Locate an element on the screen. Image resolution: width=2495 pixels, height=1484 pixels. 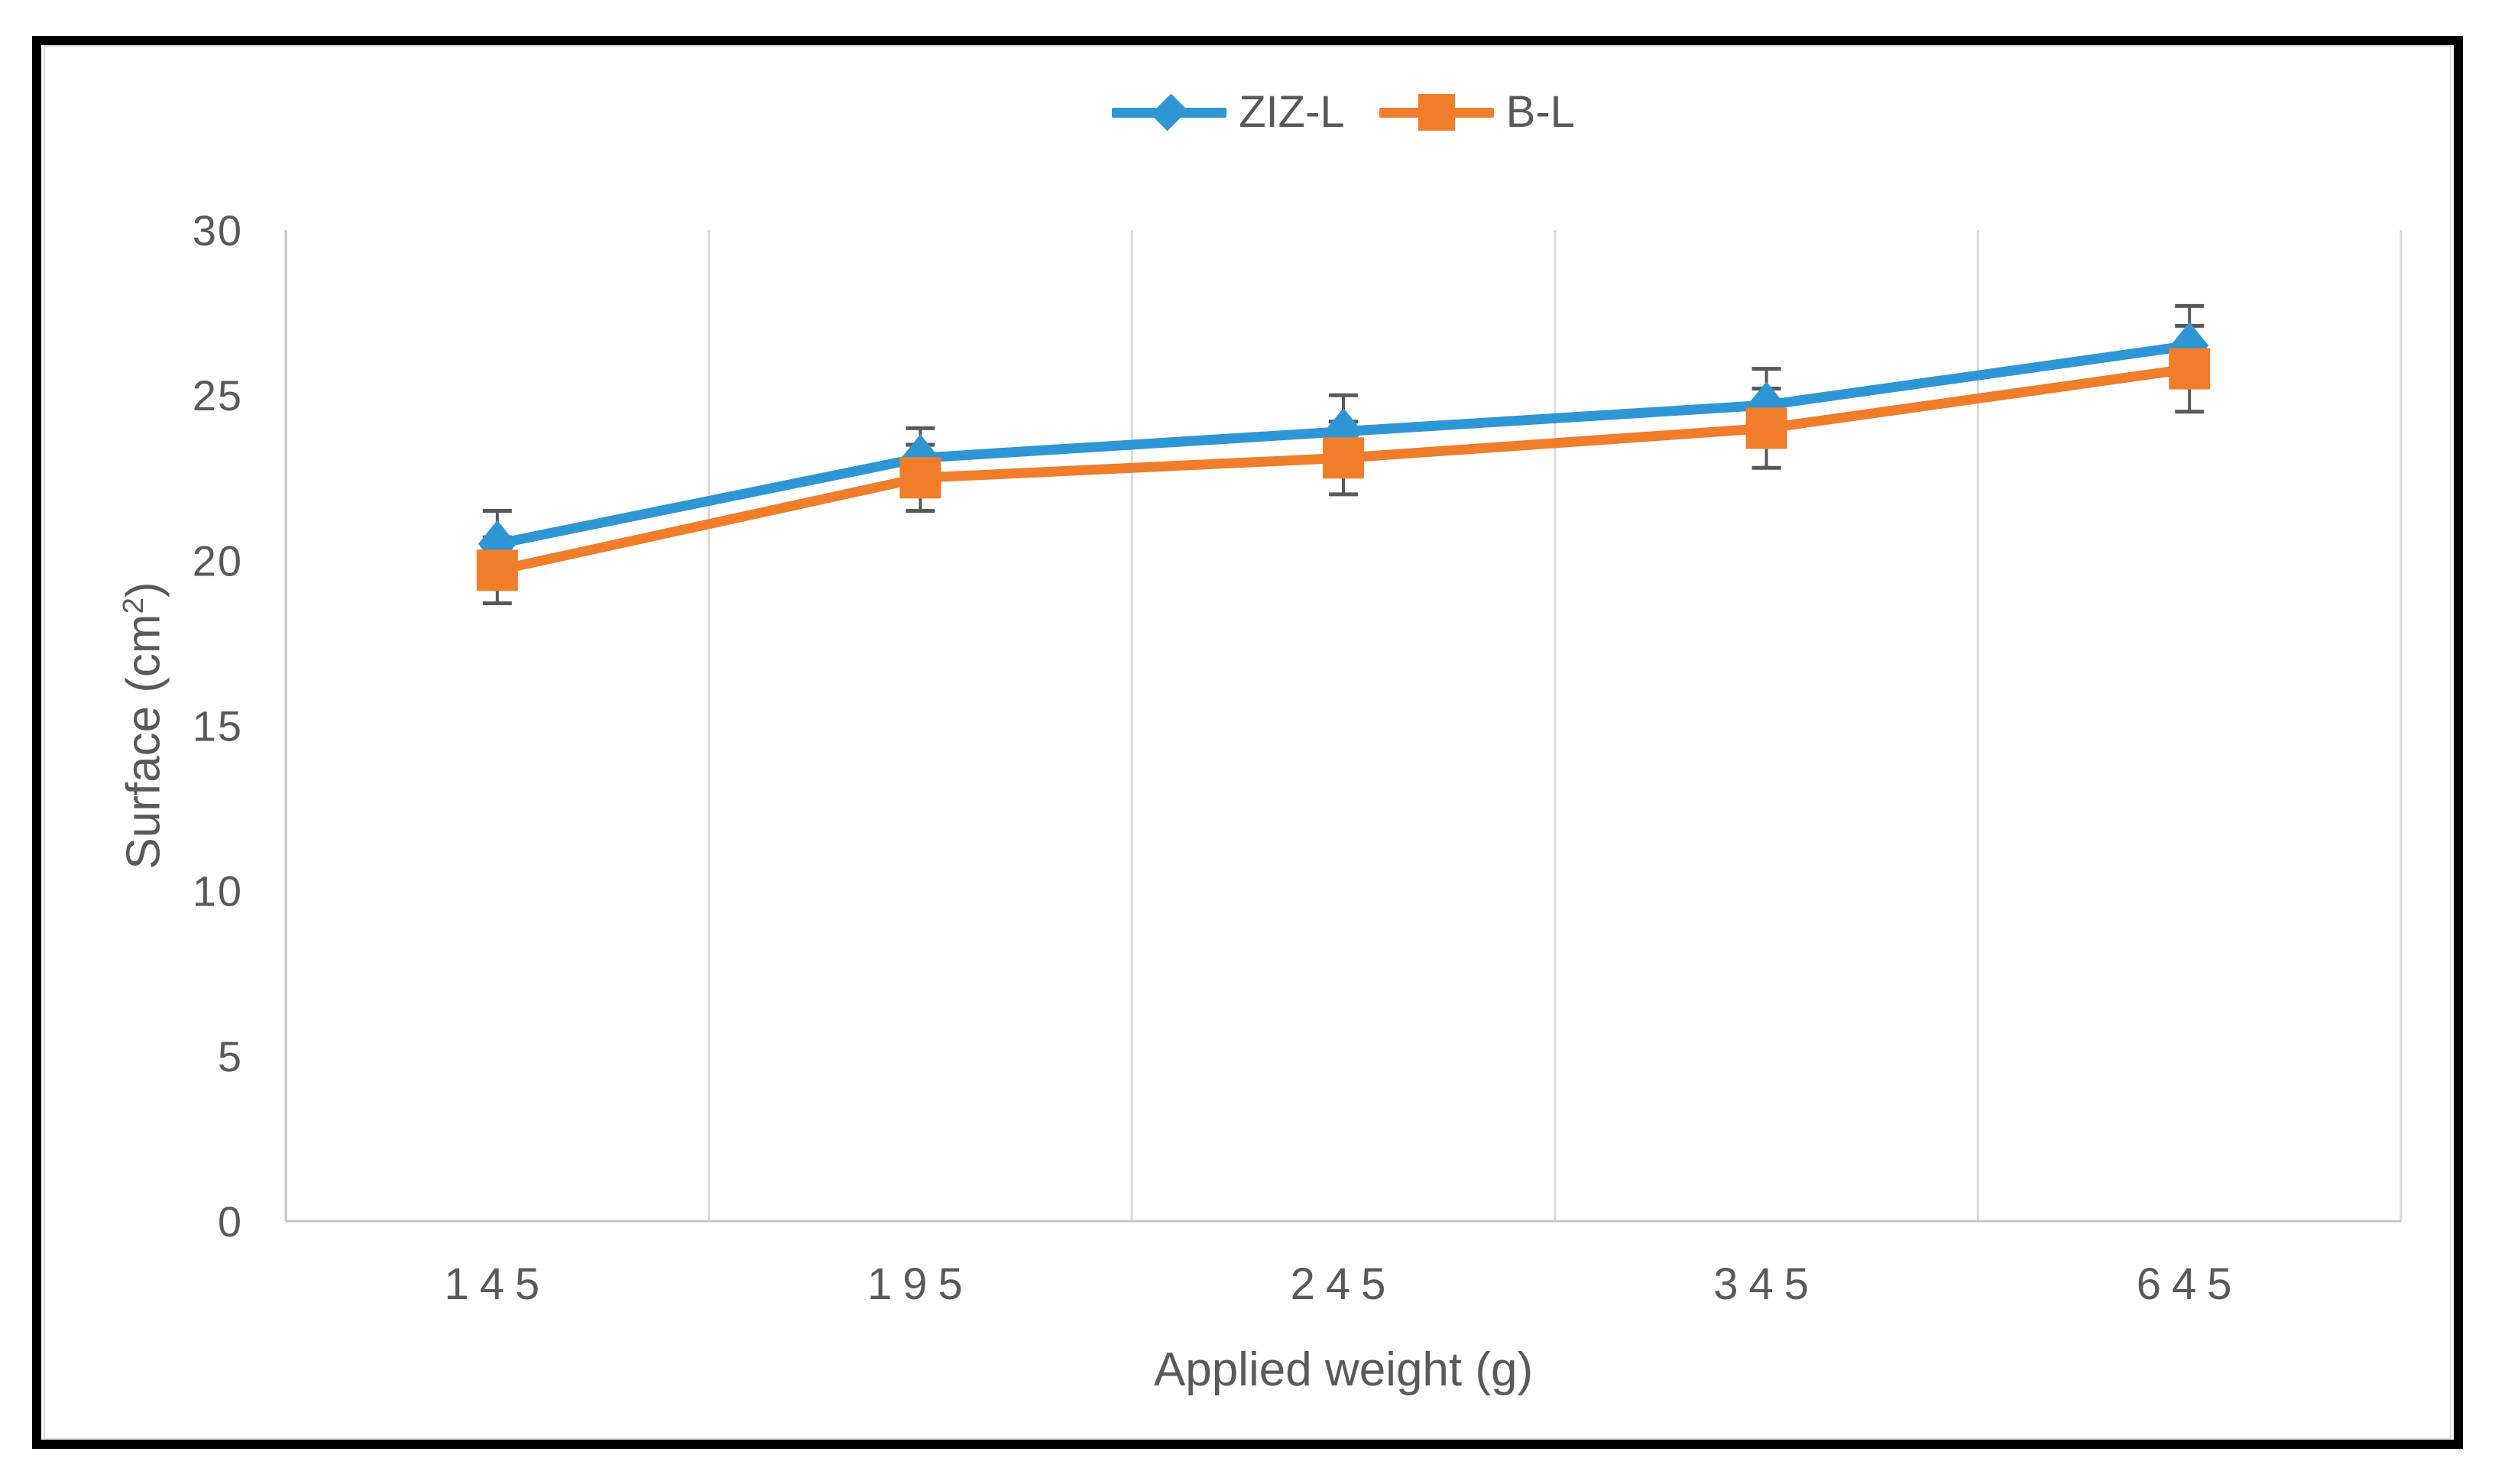
legend-label-ziz-l: ZIZ-L is located at coordinates (1292, 112).